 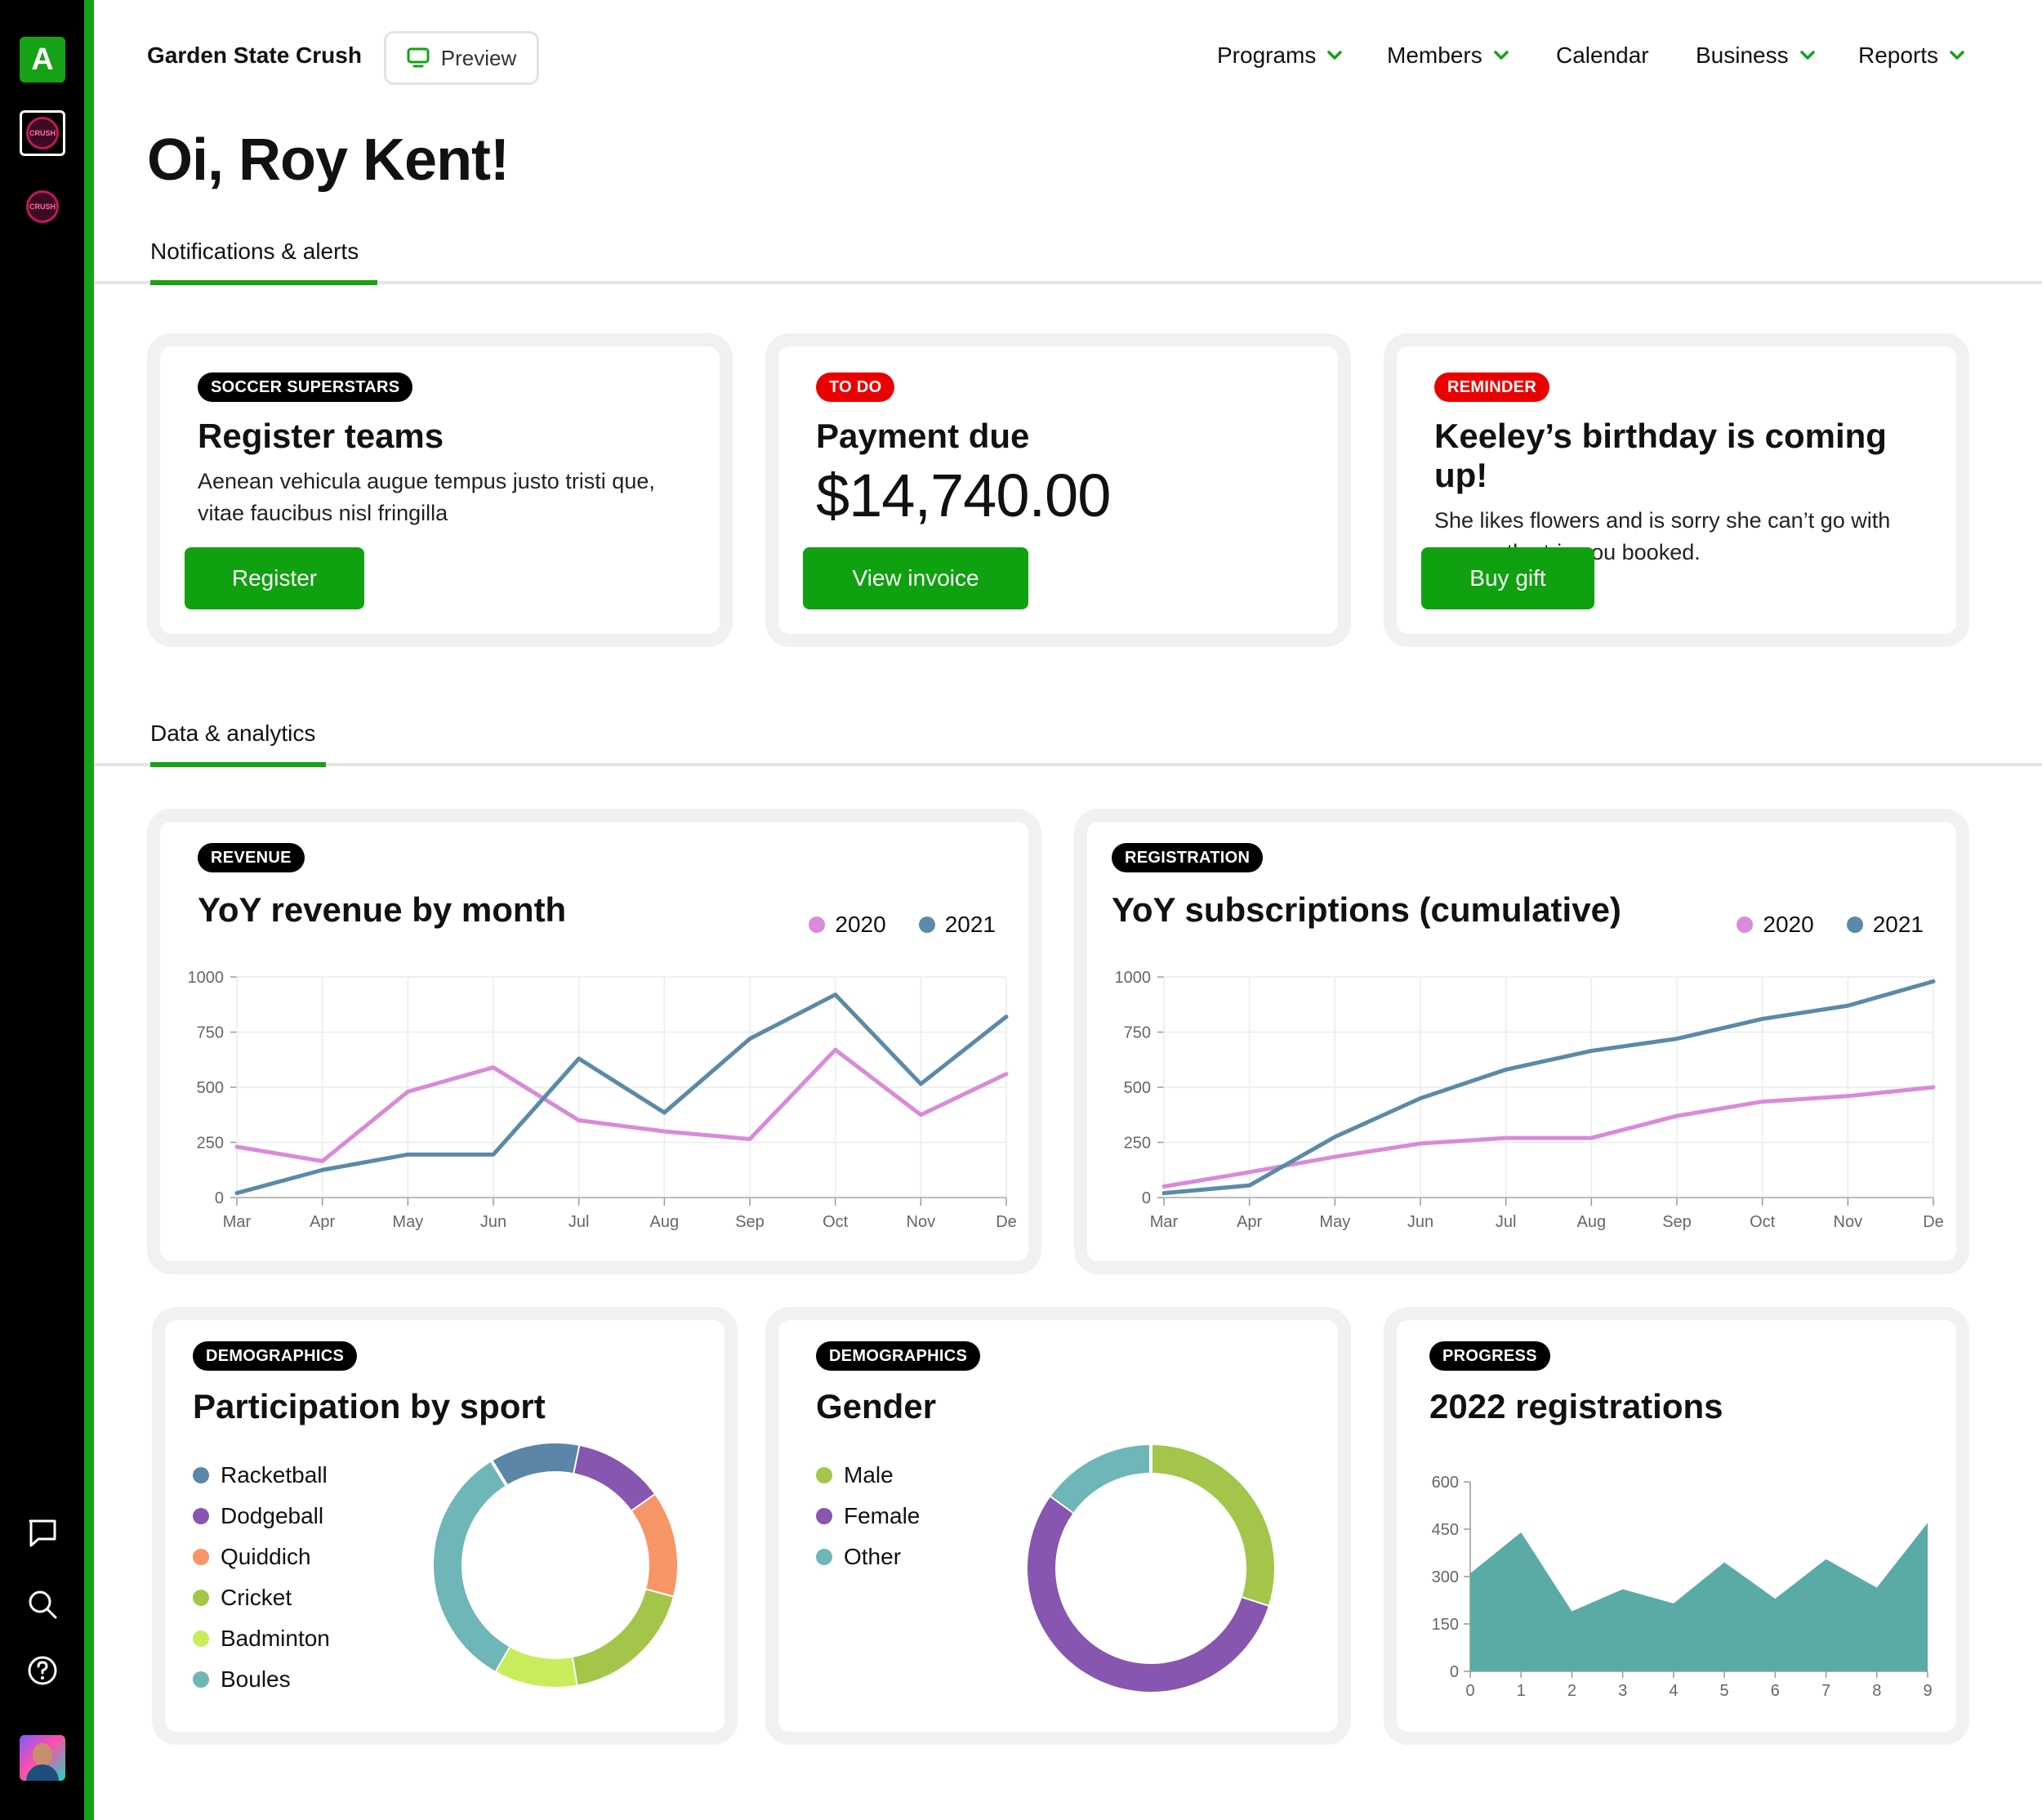 I want to click on preview-button: Preview, so click(x=461, y=58).